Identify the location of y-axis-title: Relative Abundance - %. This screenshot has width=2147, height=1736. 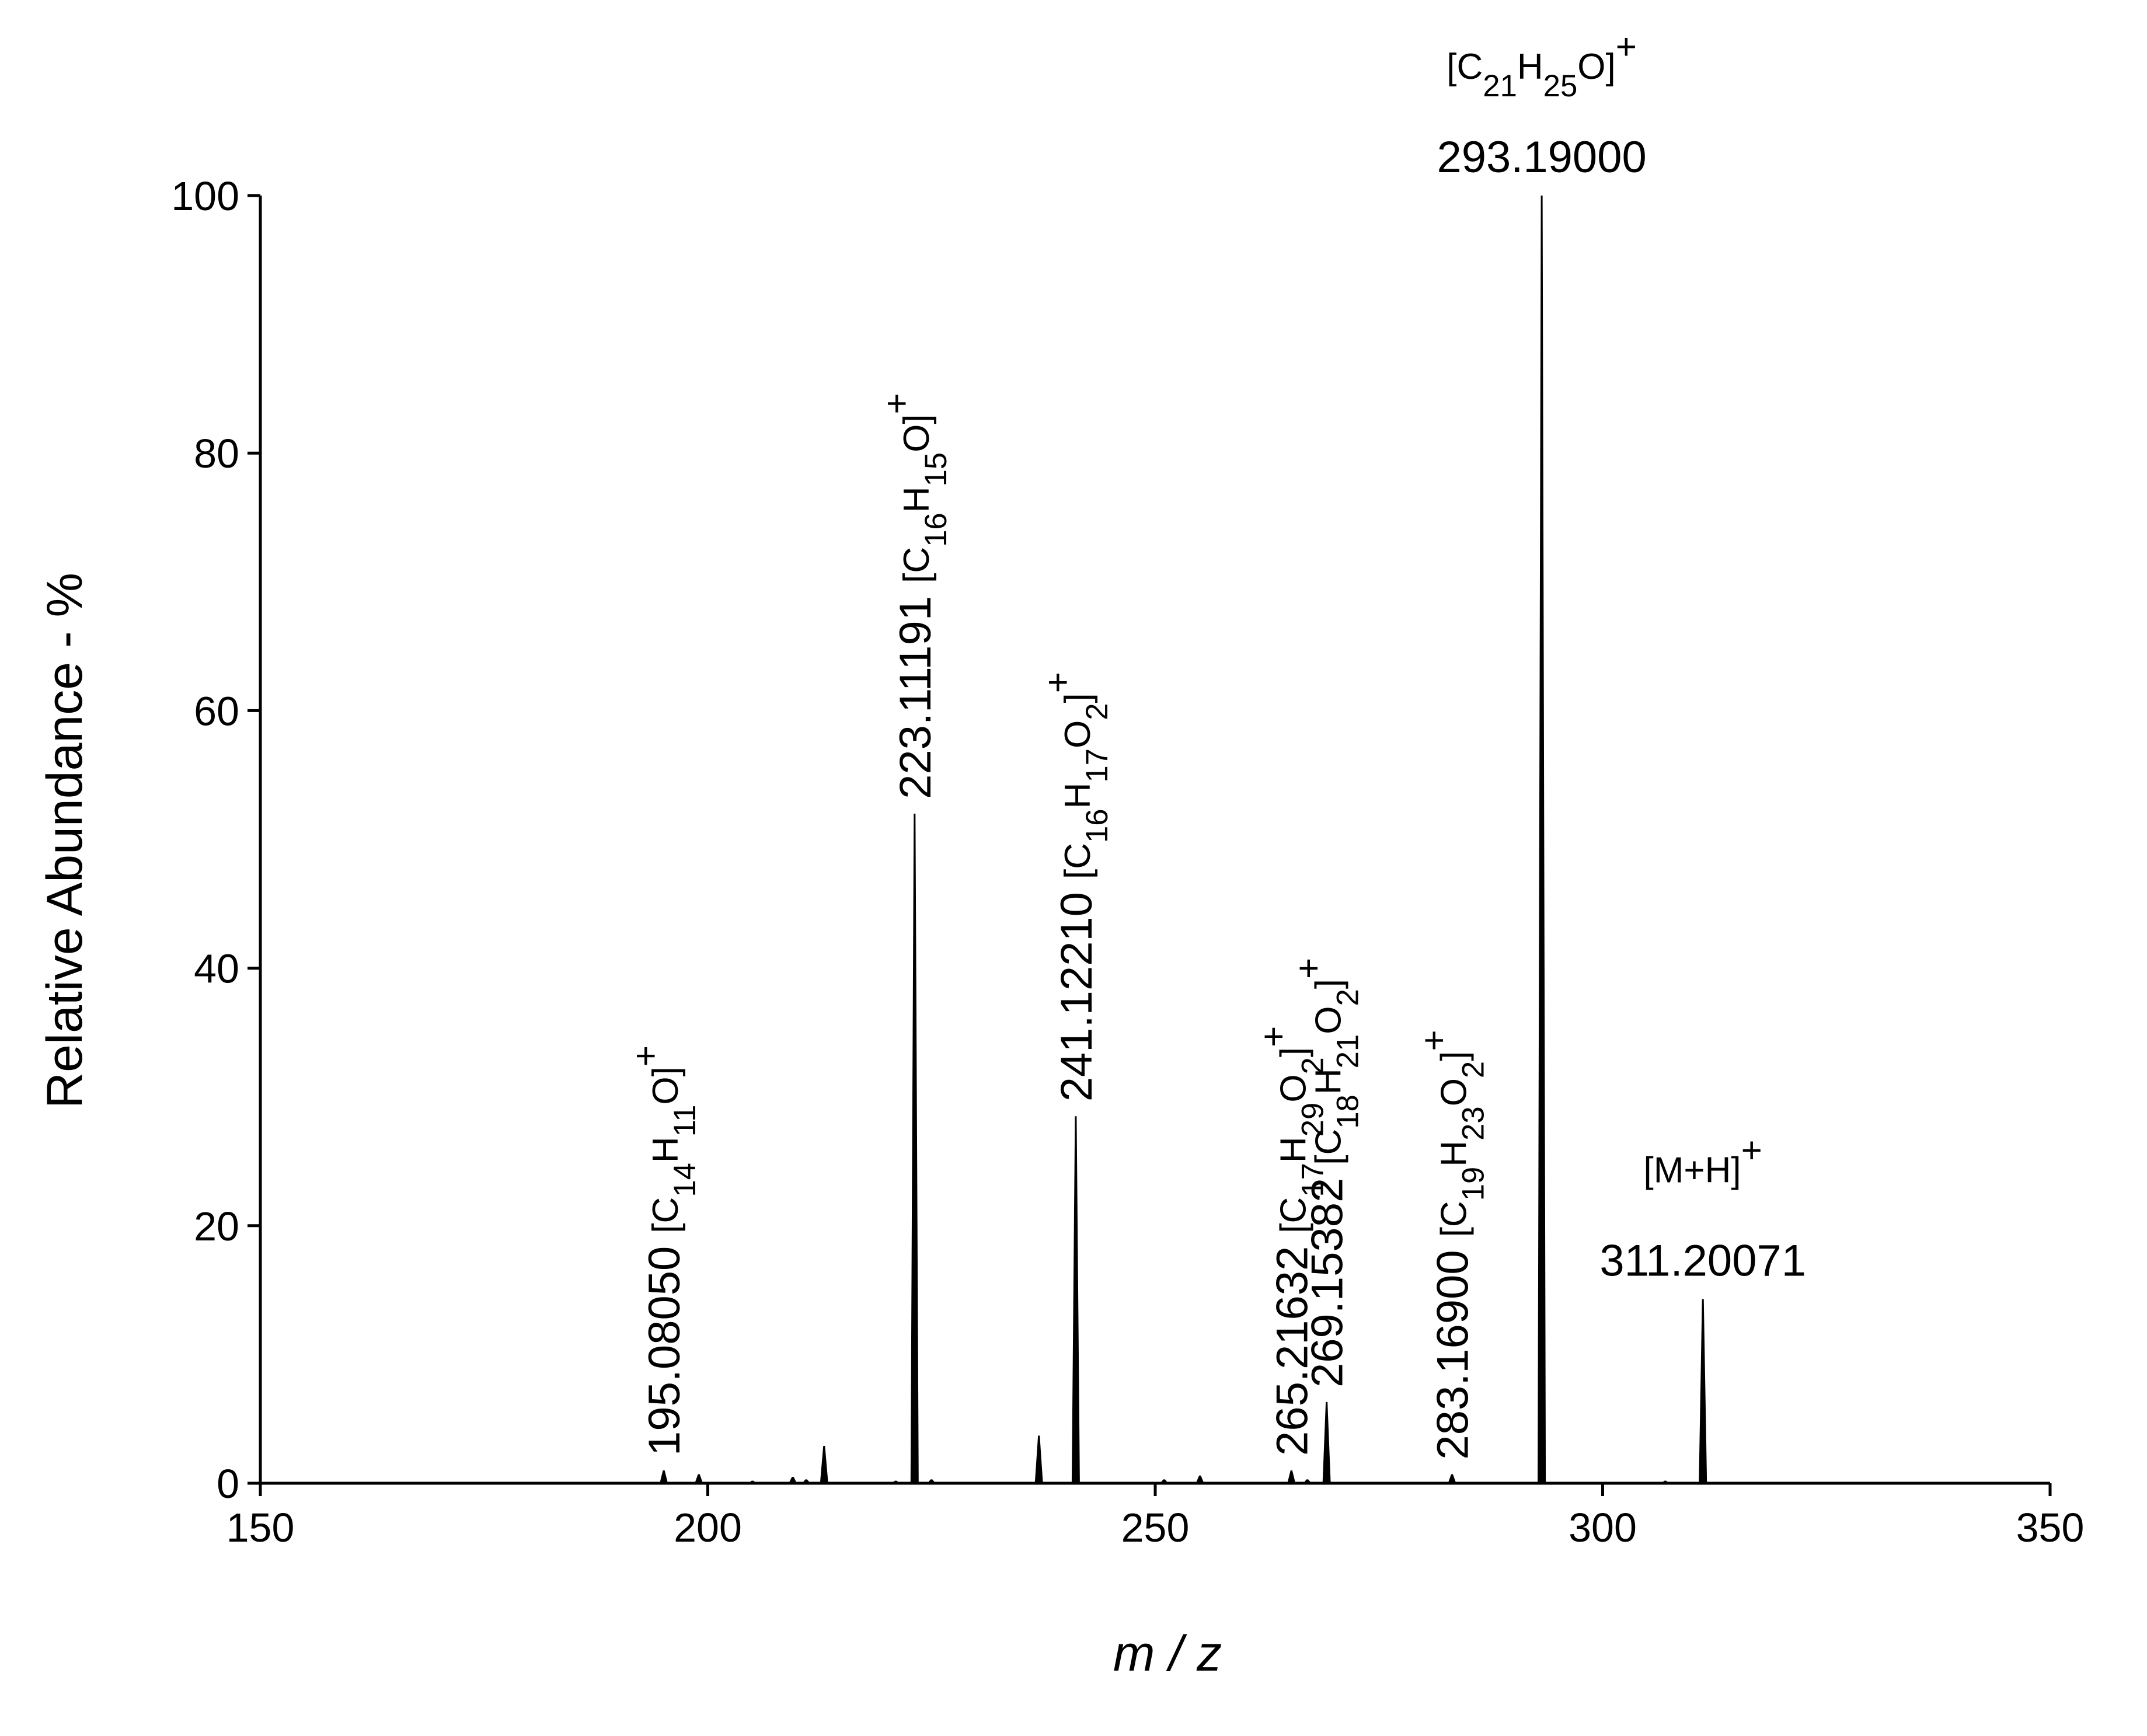
(65, 840).